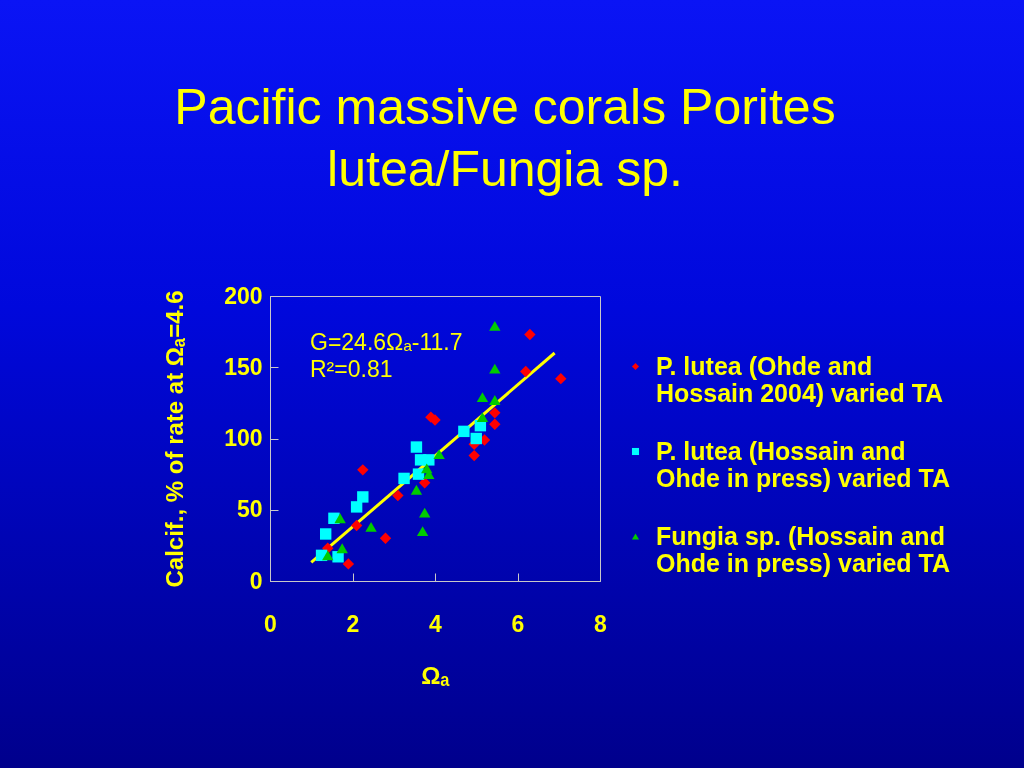 The height and width of the screenshot is (768, 1024). Describe the element at coordinates (505, 138) in the screenshot. I see `chart-title: Pacific massive corals Porites lutea/Fungia sp.` at that location.